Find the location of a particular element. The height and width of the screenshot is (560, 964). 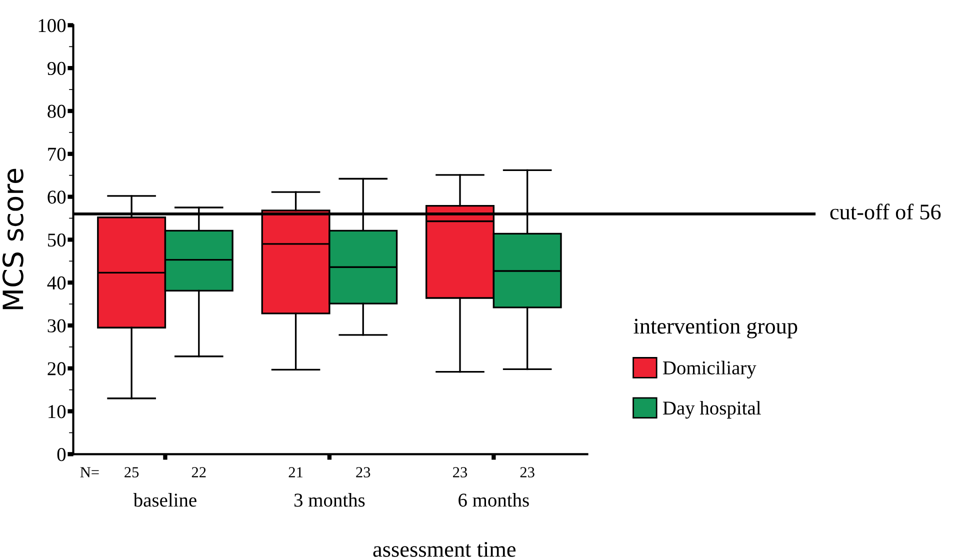

legend-title: intervention group is located at coordinates (716, 328).